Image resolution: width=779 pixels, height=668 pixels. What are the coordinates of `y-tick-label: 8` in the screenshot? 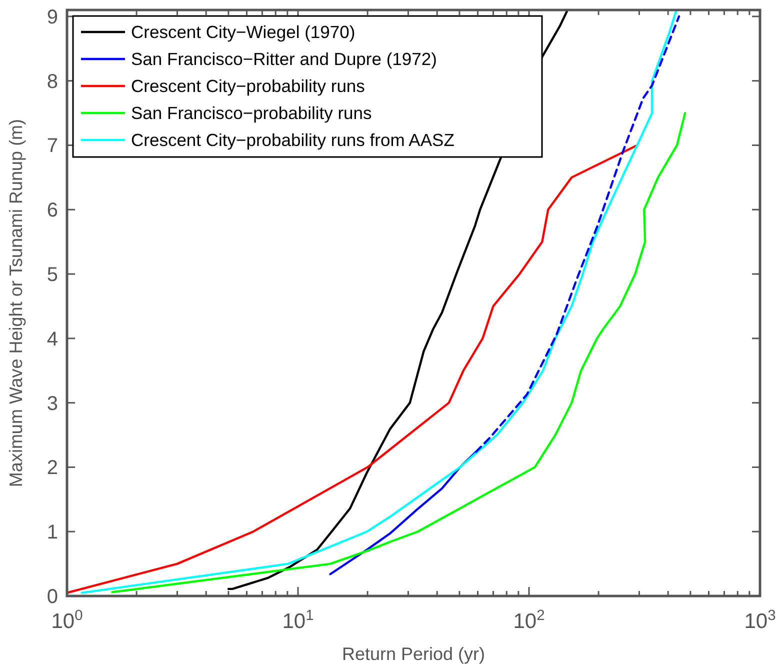 It's located at (52, 81).